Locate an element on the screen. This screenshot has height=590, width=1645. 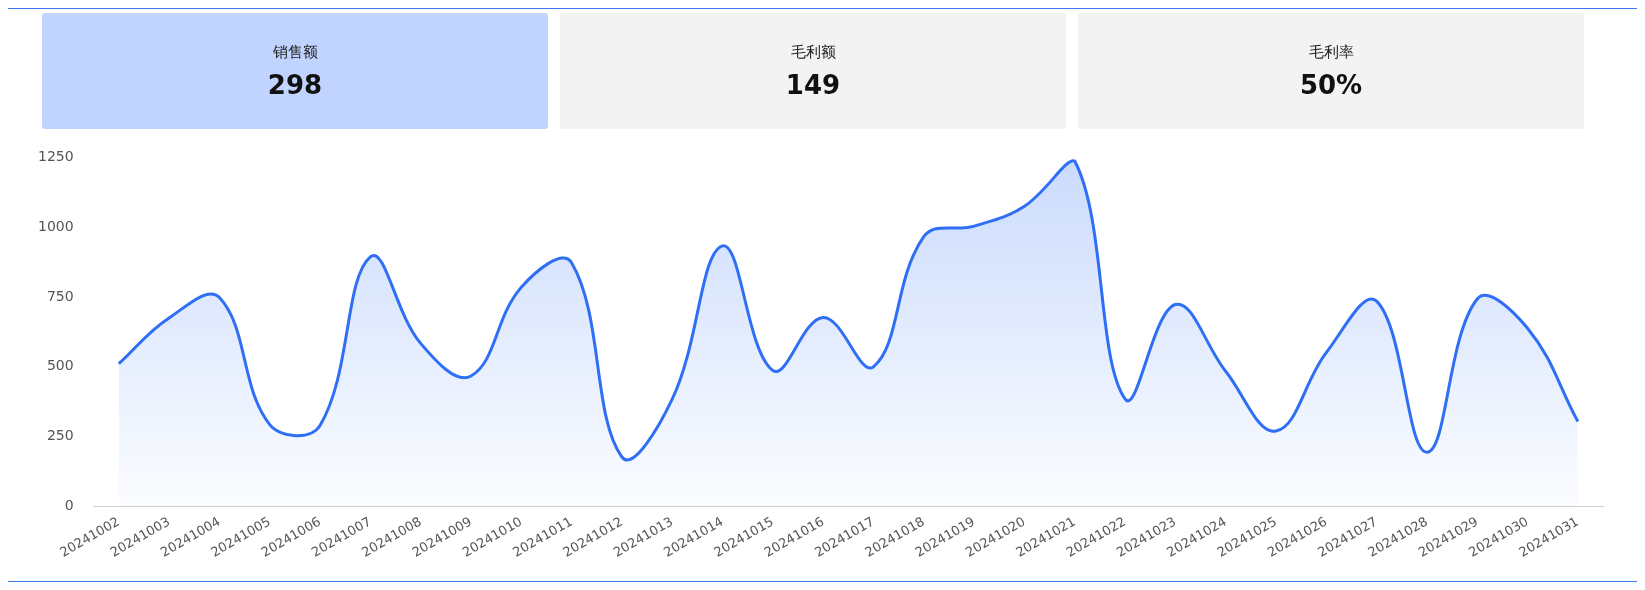
text: 销售额 is located at coordinates (295, 52).